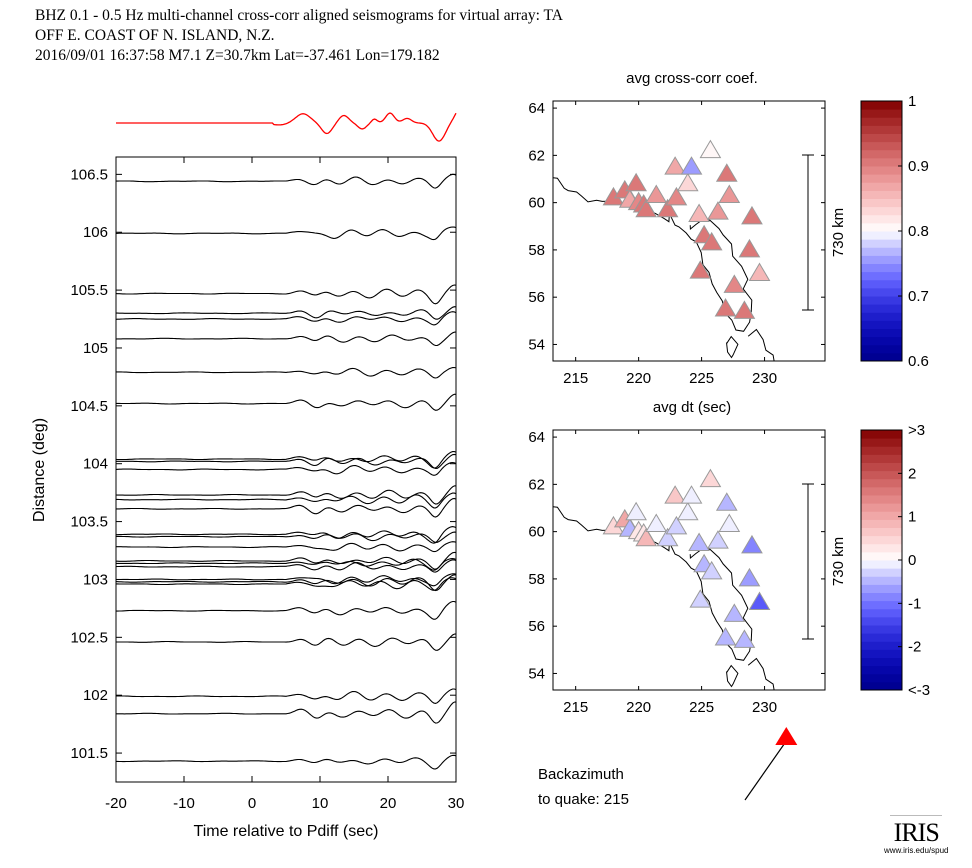 Image resolution: width=972 pixels, height=868 pixels. Describe the element at coordinates (536, 484) in the screenshot. I see `map-y-tick-label: 62` at that location.